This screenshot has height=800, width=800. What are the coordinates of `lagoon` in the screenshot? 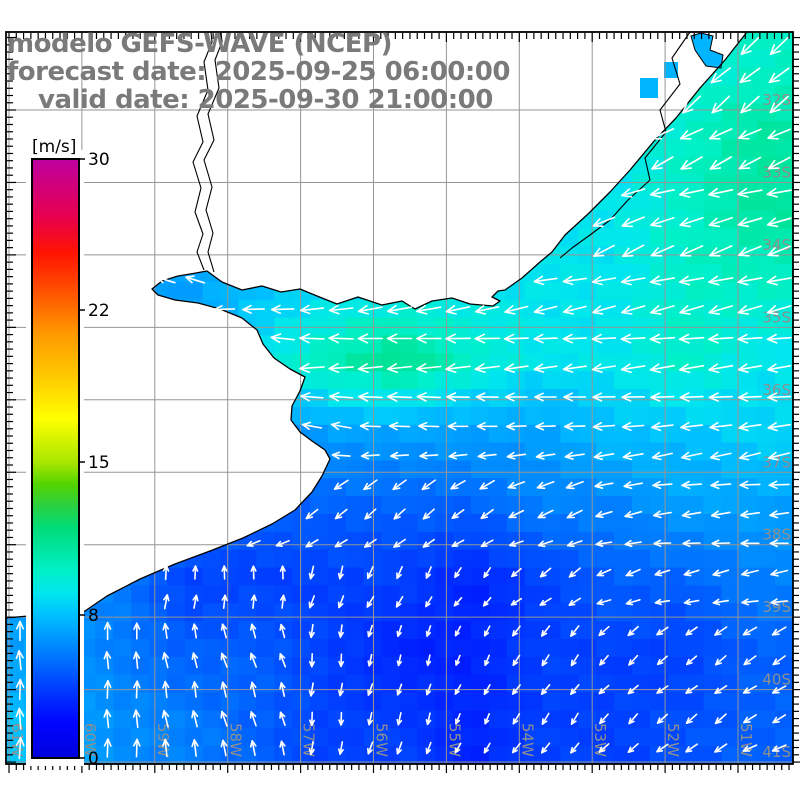 It's located at (707, 50).